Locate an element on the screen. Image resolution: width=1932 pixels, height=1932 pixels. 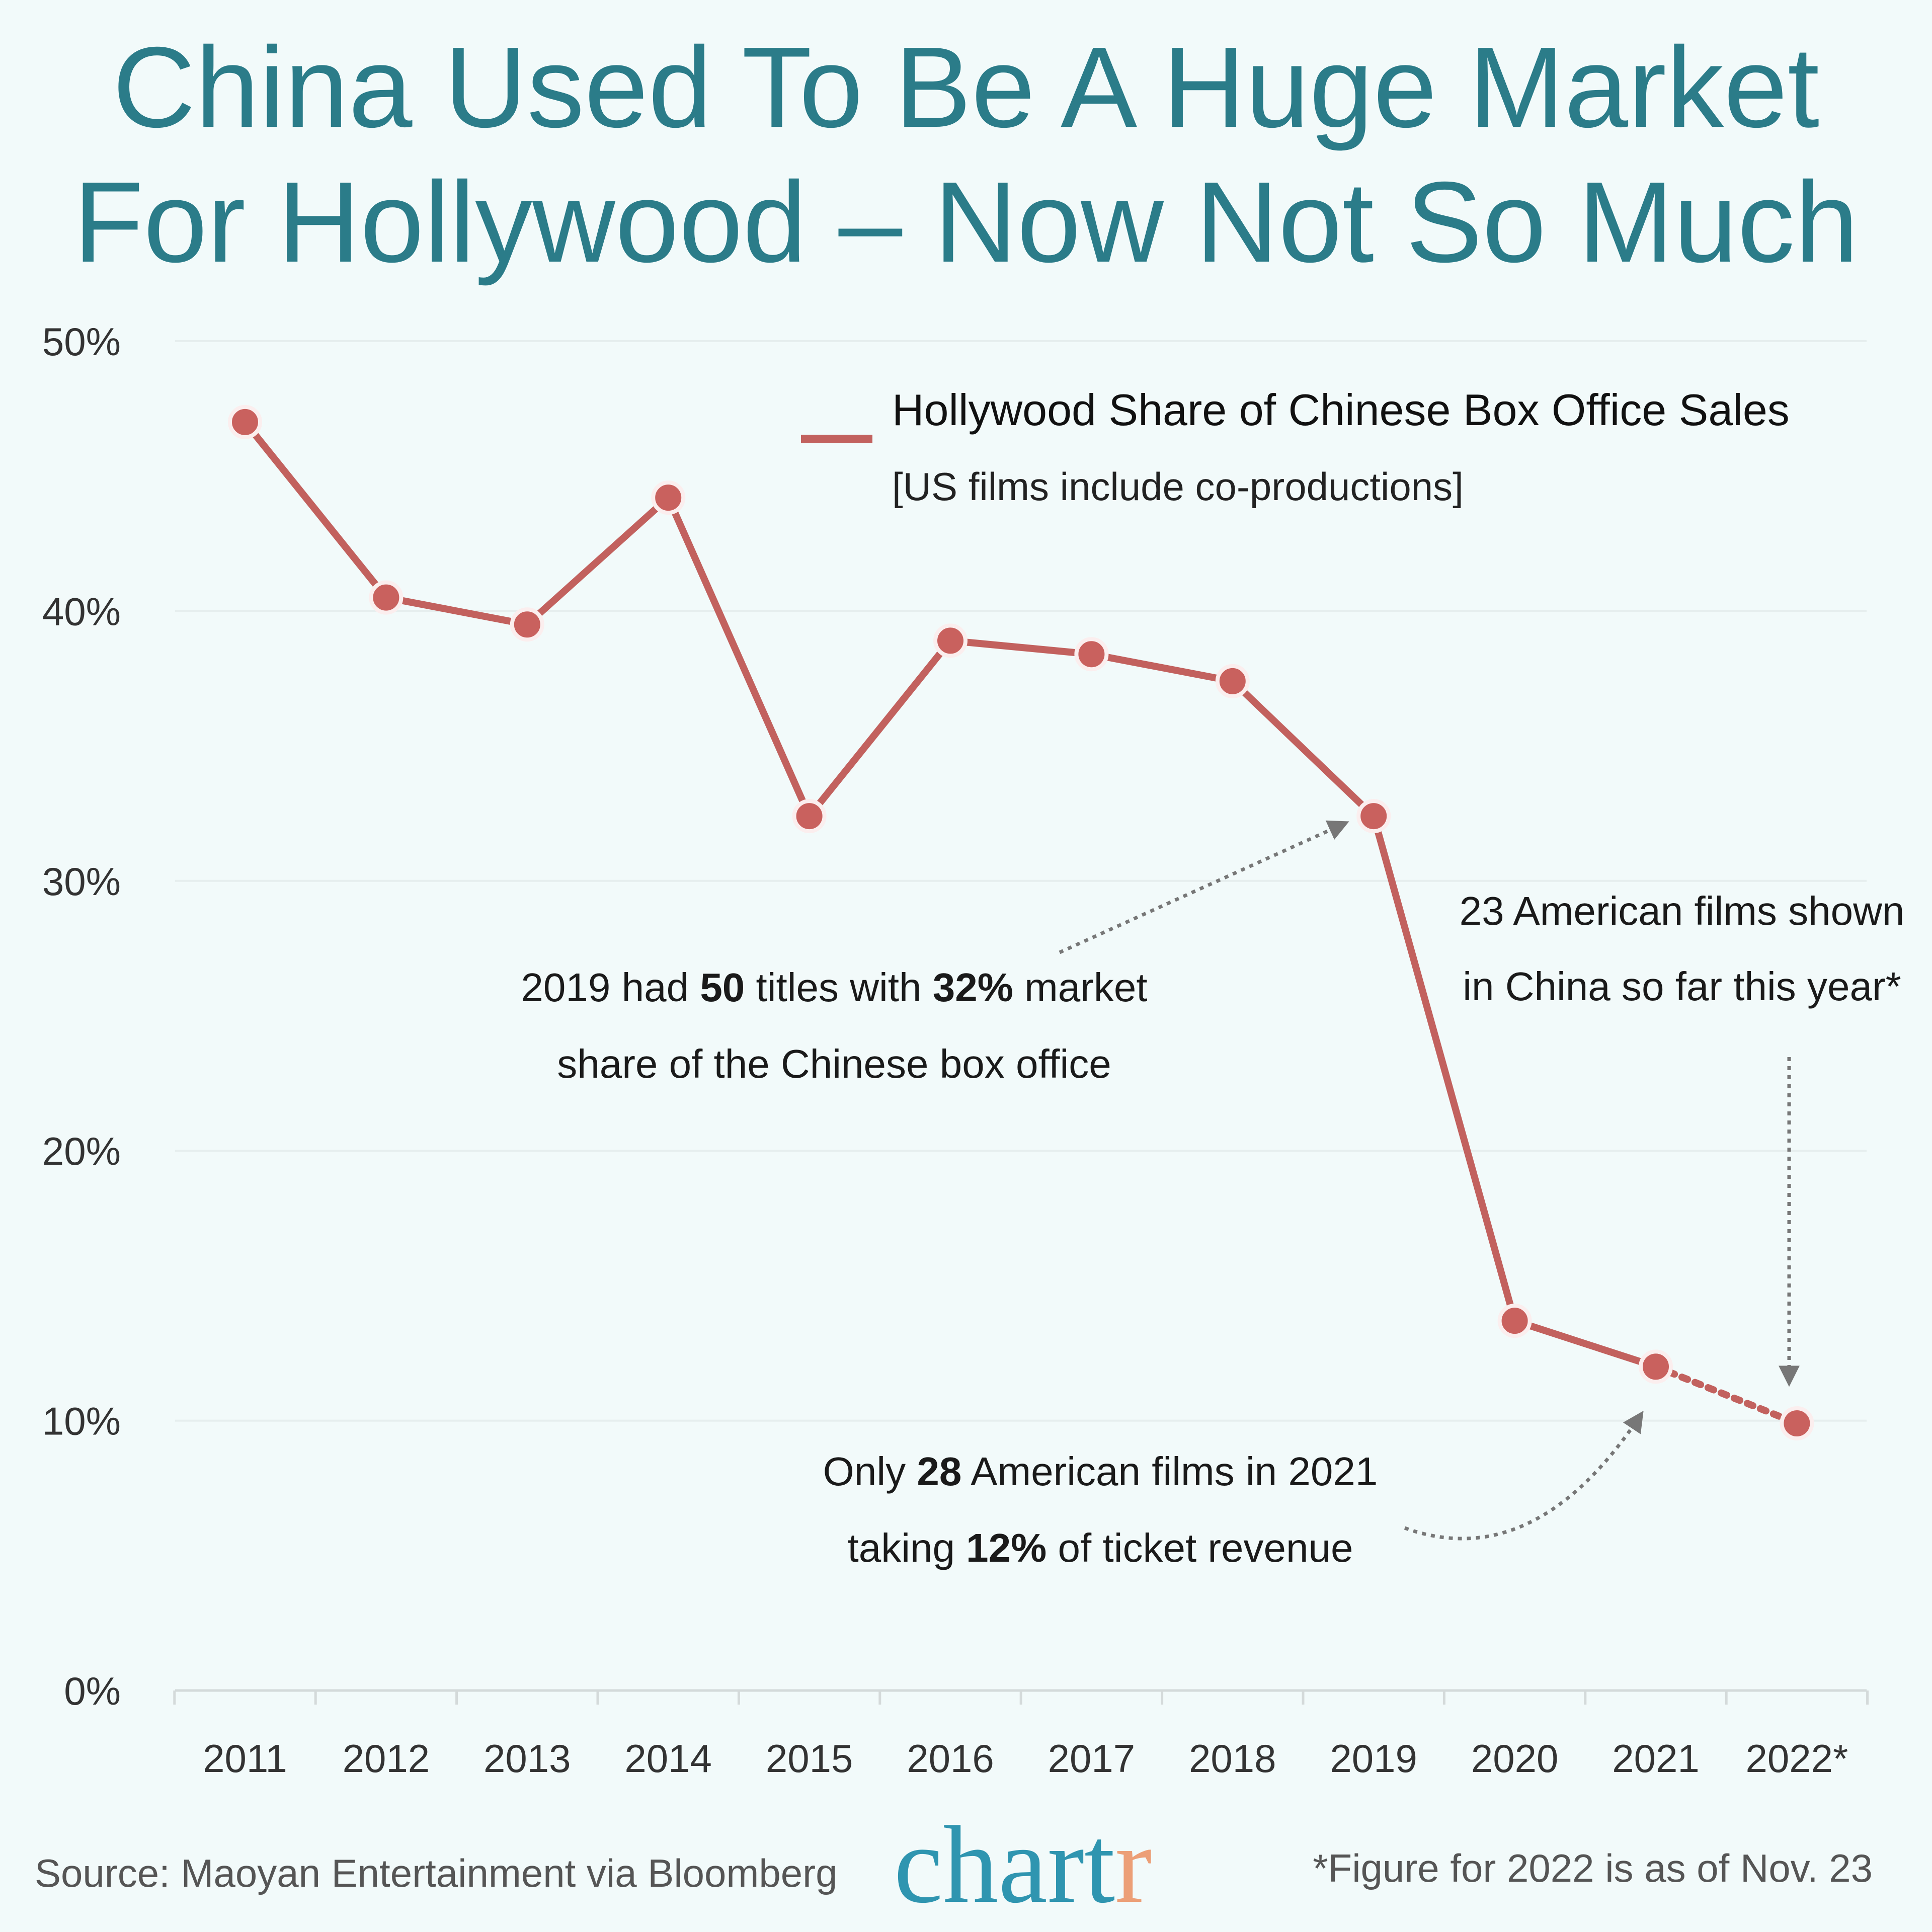
y-tick-label: 10% is located at coordinates (81, 1421).